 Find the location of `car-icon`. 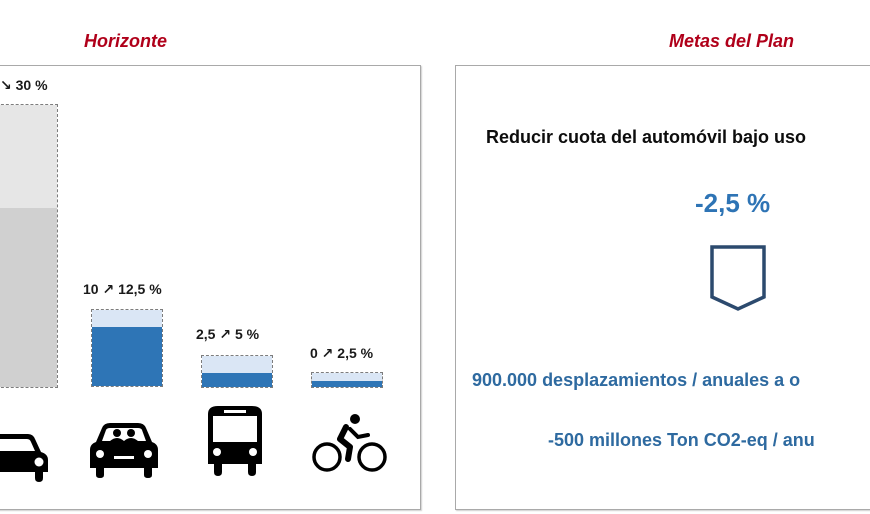

car-icon is located at coordinates (24, 458).